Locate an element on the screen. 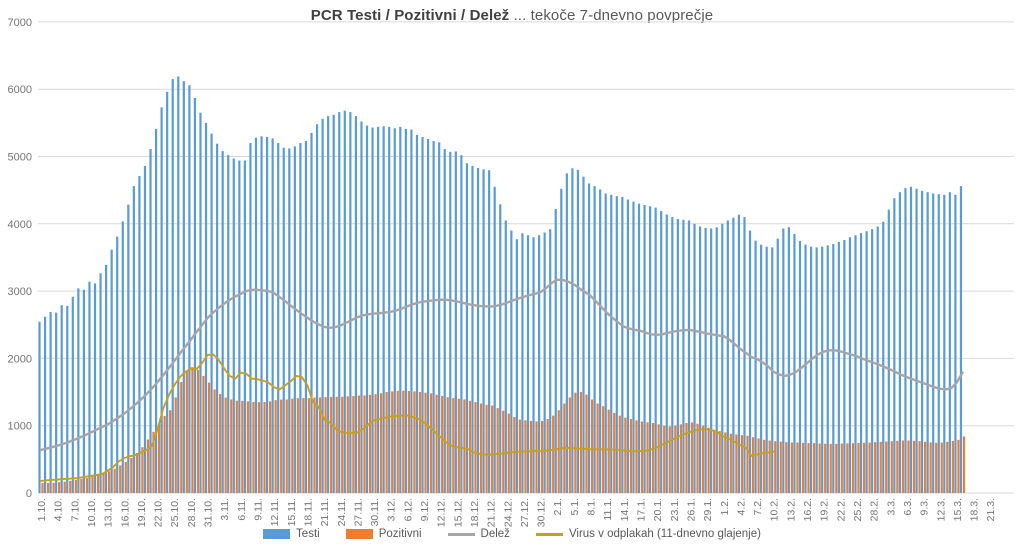 Image resolution: width=1024 pixels, height=551 pixels. legend-item-delez: Delež is located at coordinates (478, 534).